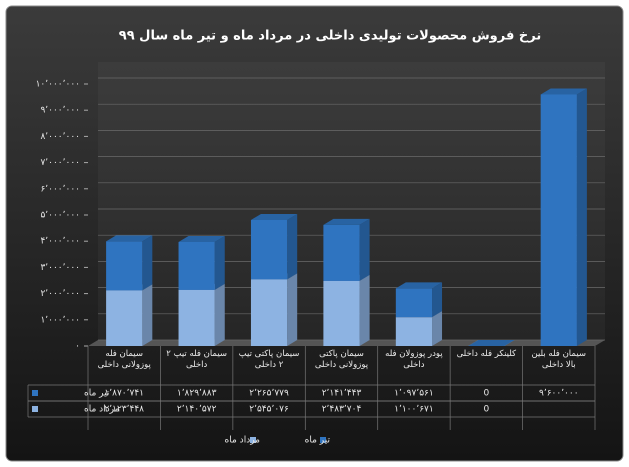  Describe the element at coordinates (60, 242) in the screenshot. I see `y-tick-label: ۴٬۰۰۰٬۰۰۰` at that location.